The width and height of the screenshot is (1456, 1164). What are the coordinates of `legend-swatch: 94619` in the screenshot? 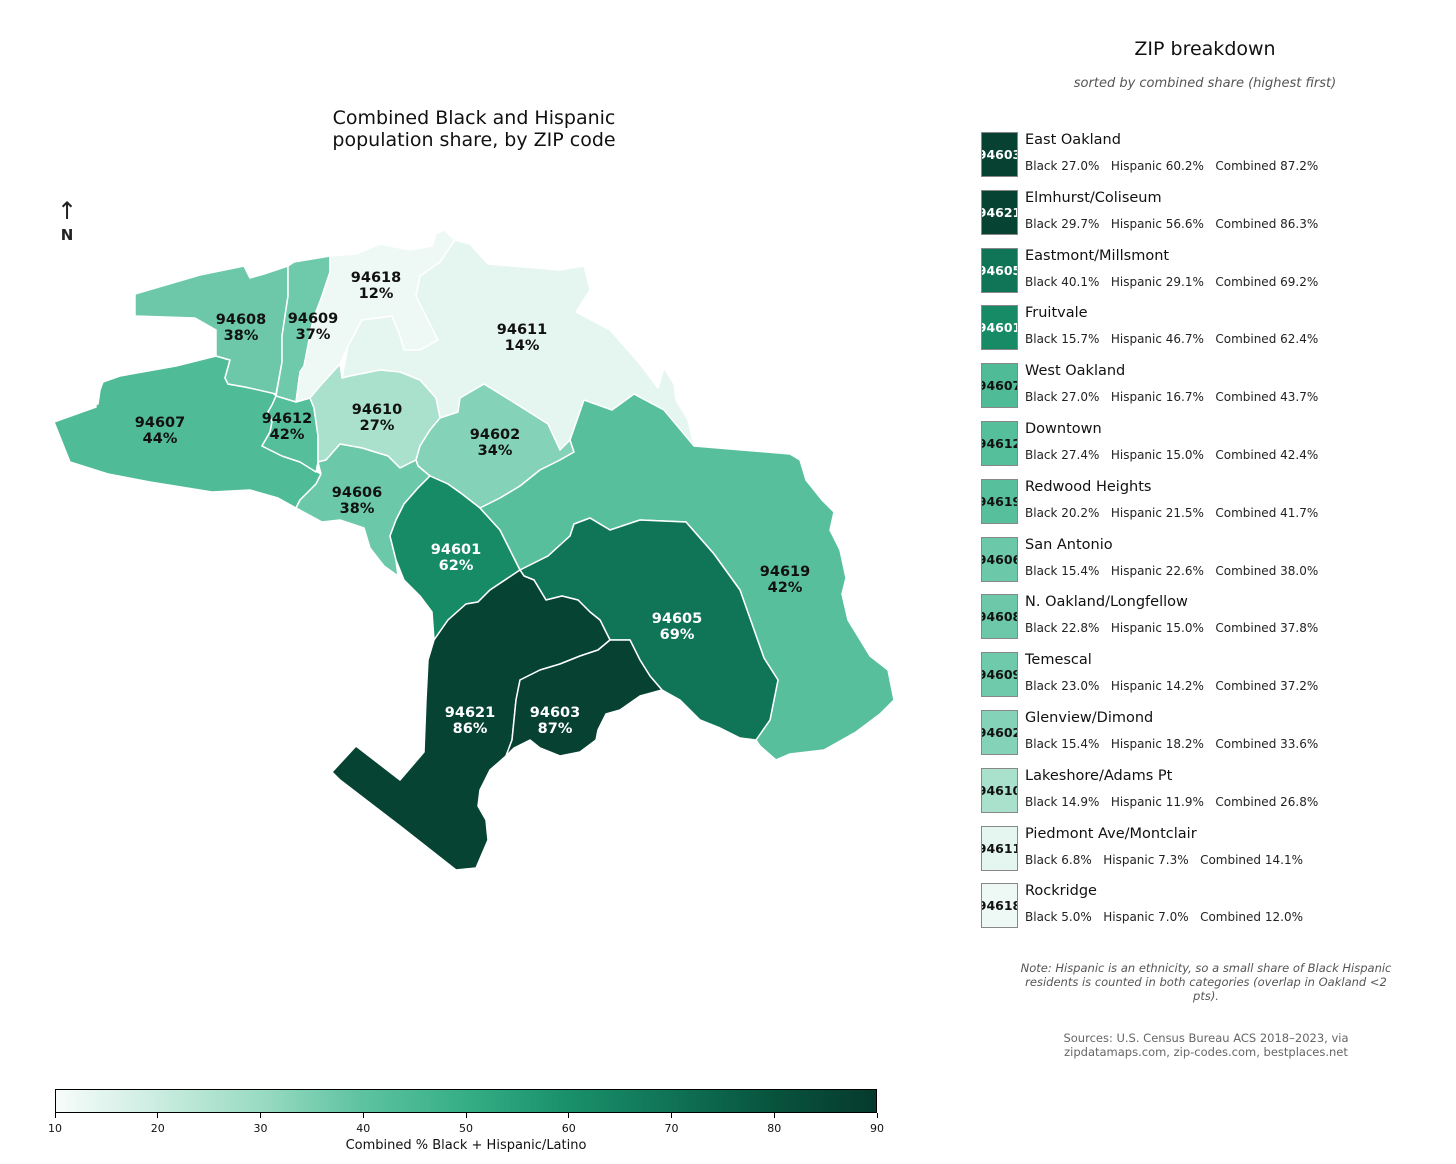 It's located at (999, 501).